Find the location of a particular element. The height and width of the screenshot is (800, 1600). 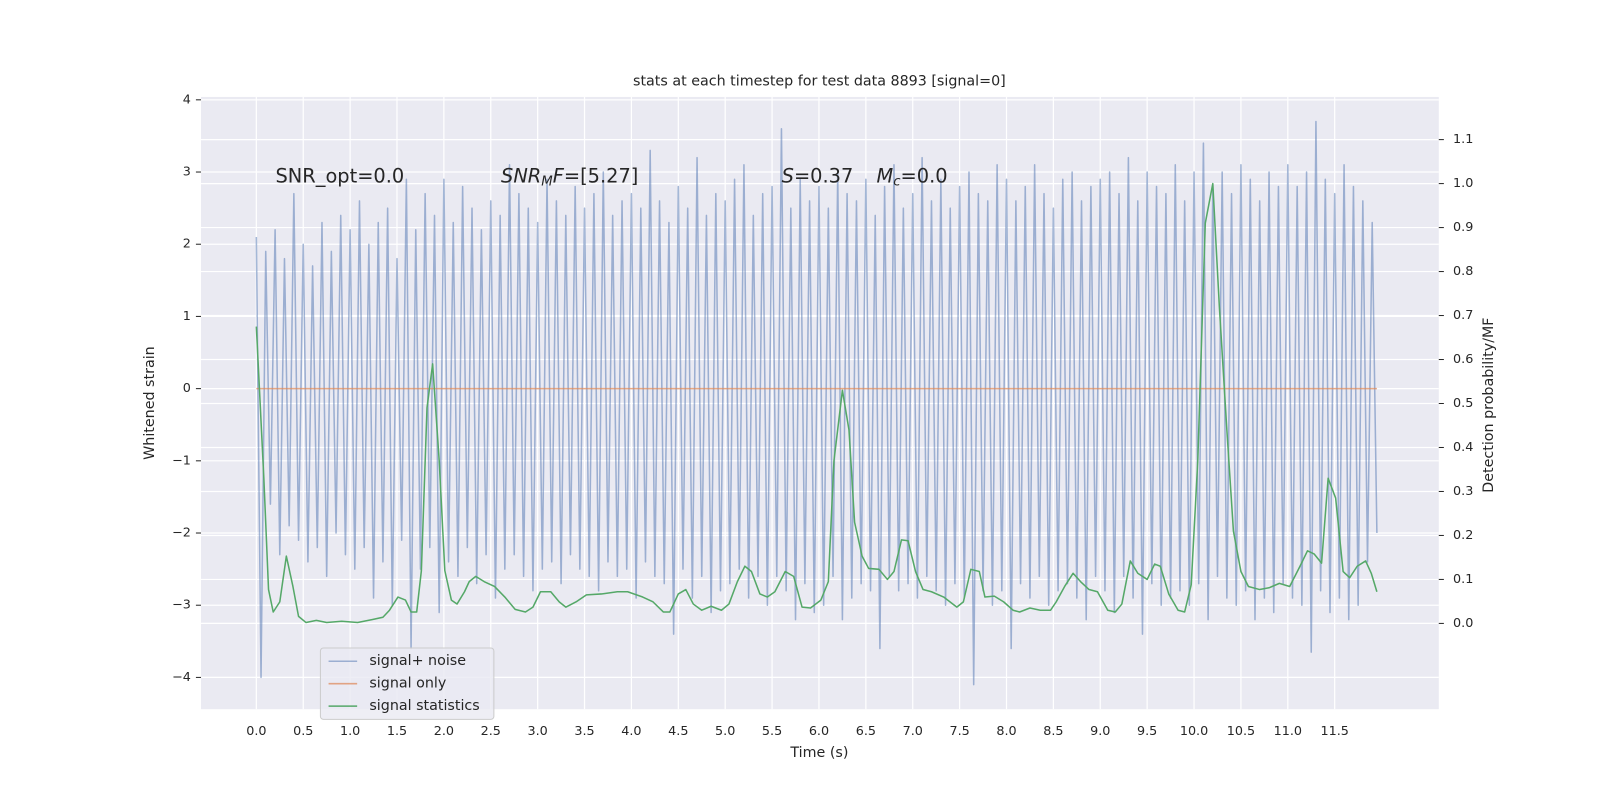

y-tick-label: 4 is located at coordinates (187, 99).